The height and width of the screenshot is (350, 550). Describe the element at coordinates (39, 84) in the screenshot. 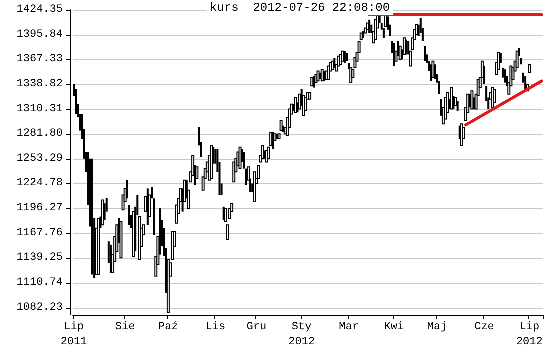

I see `y-tick-label: 1338.82` at that location.